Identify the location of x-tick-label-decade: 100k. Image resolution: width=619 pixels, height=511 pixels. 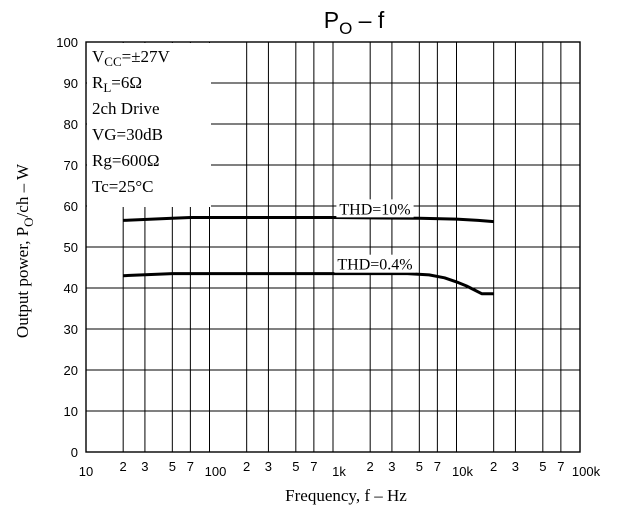
(586, 471).